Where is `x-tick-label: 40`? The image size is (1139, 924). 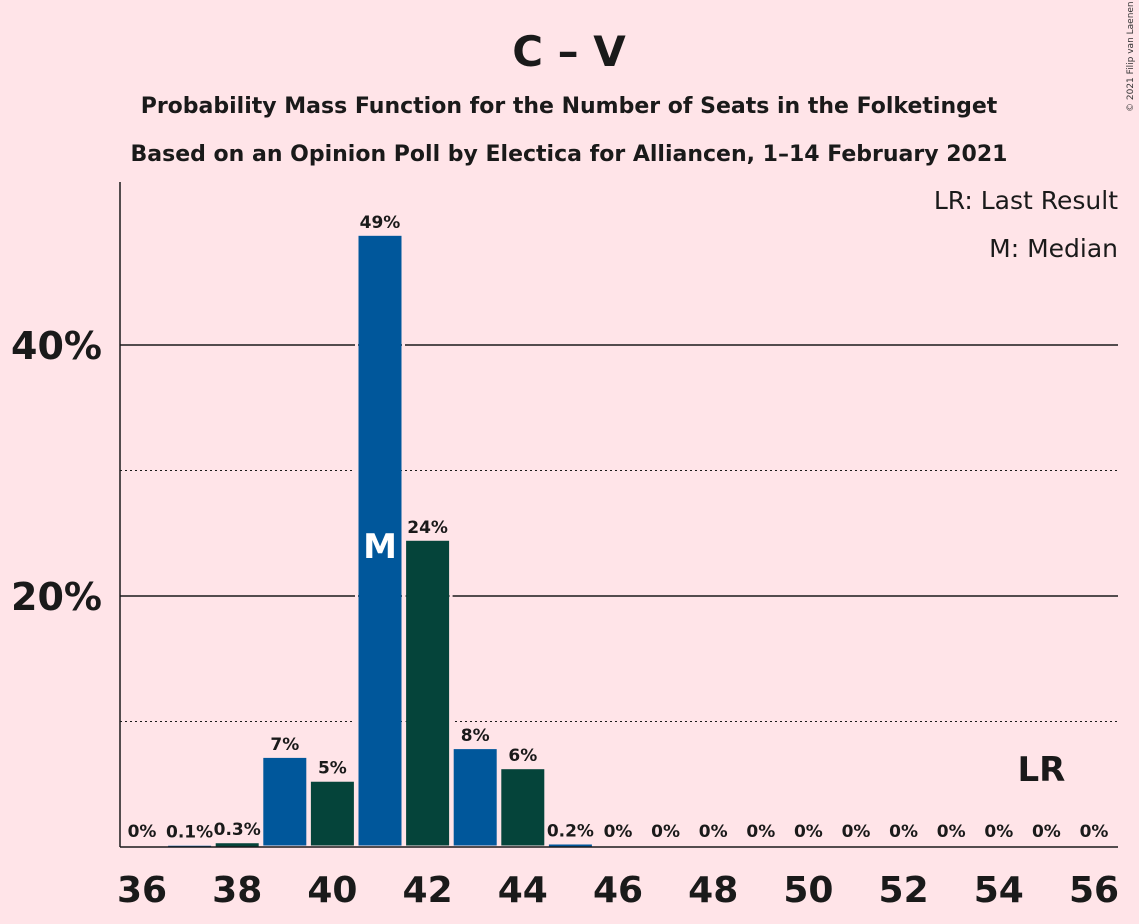 x-tick-label: 40 is located at coordinates (332, 890).